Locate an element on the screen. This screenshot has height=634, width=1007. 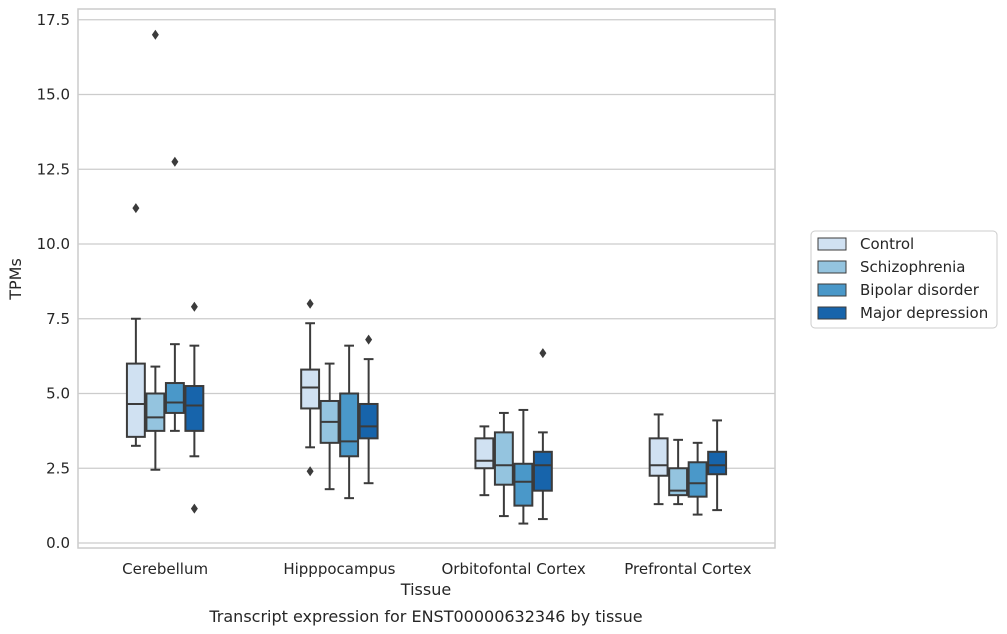
box-orbitofontal-cortex-schizophrenia is located at coordinates (503, 464).